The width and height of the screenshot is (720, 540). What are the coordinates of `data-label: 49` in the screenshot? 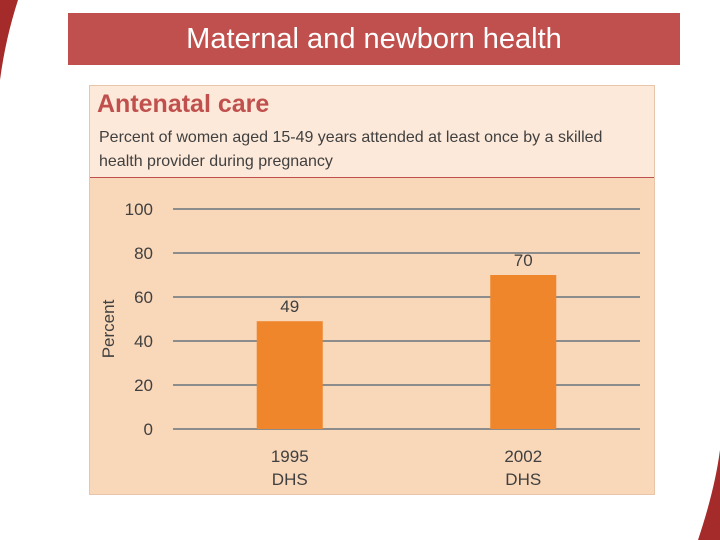 It's located at (289, 306).